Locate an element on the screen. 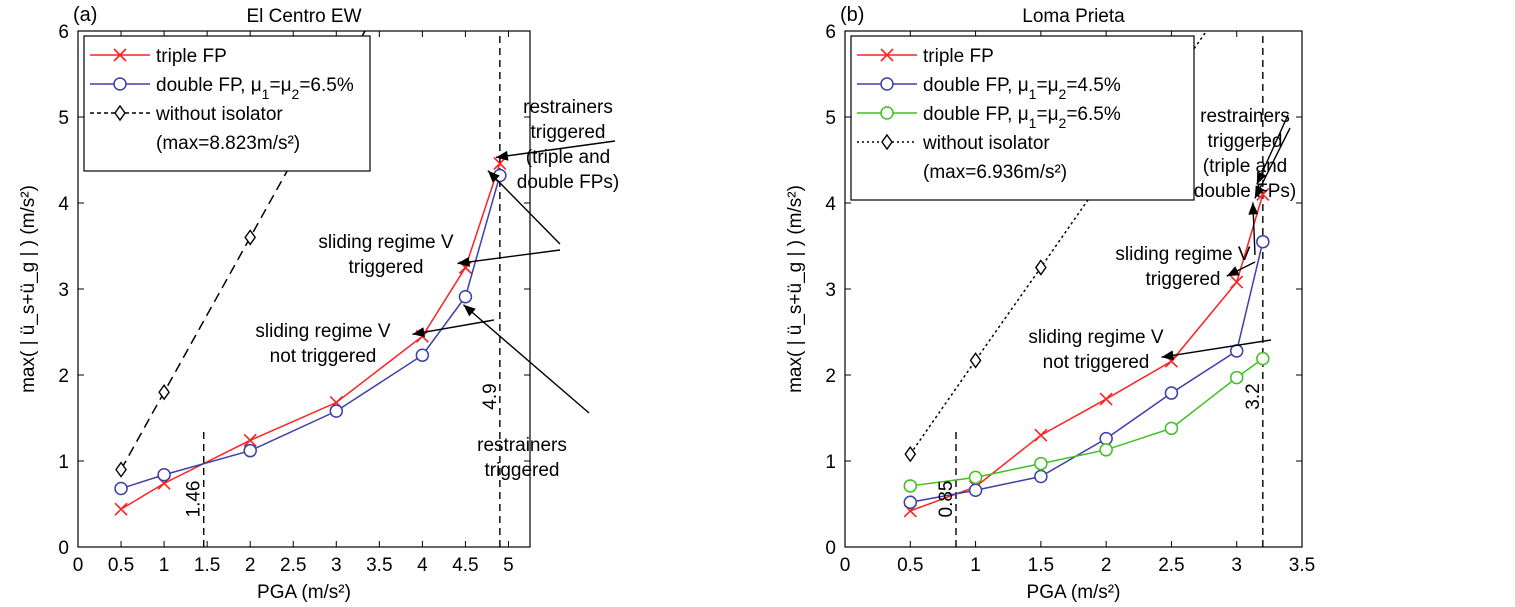  legend-label-part: =μ is located at coordinates (280, 85).